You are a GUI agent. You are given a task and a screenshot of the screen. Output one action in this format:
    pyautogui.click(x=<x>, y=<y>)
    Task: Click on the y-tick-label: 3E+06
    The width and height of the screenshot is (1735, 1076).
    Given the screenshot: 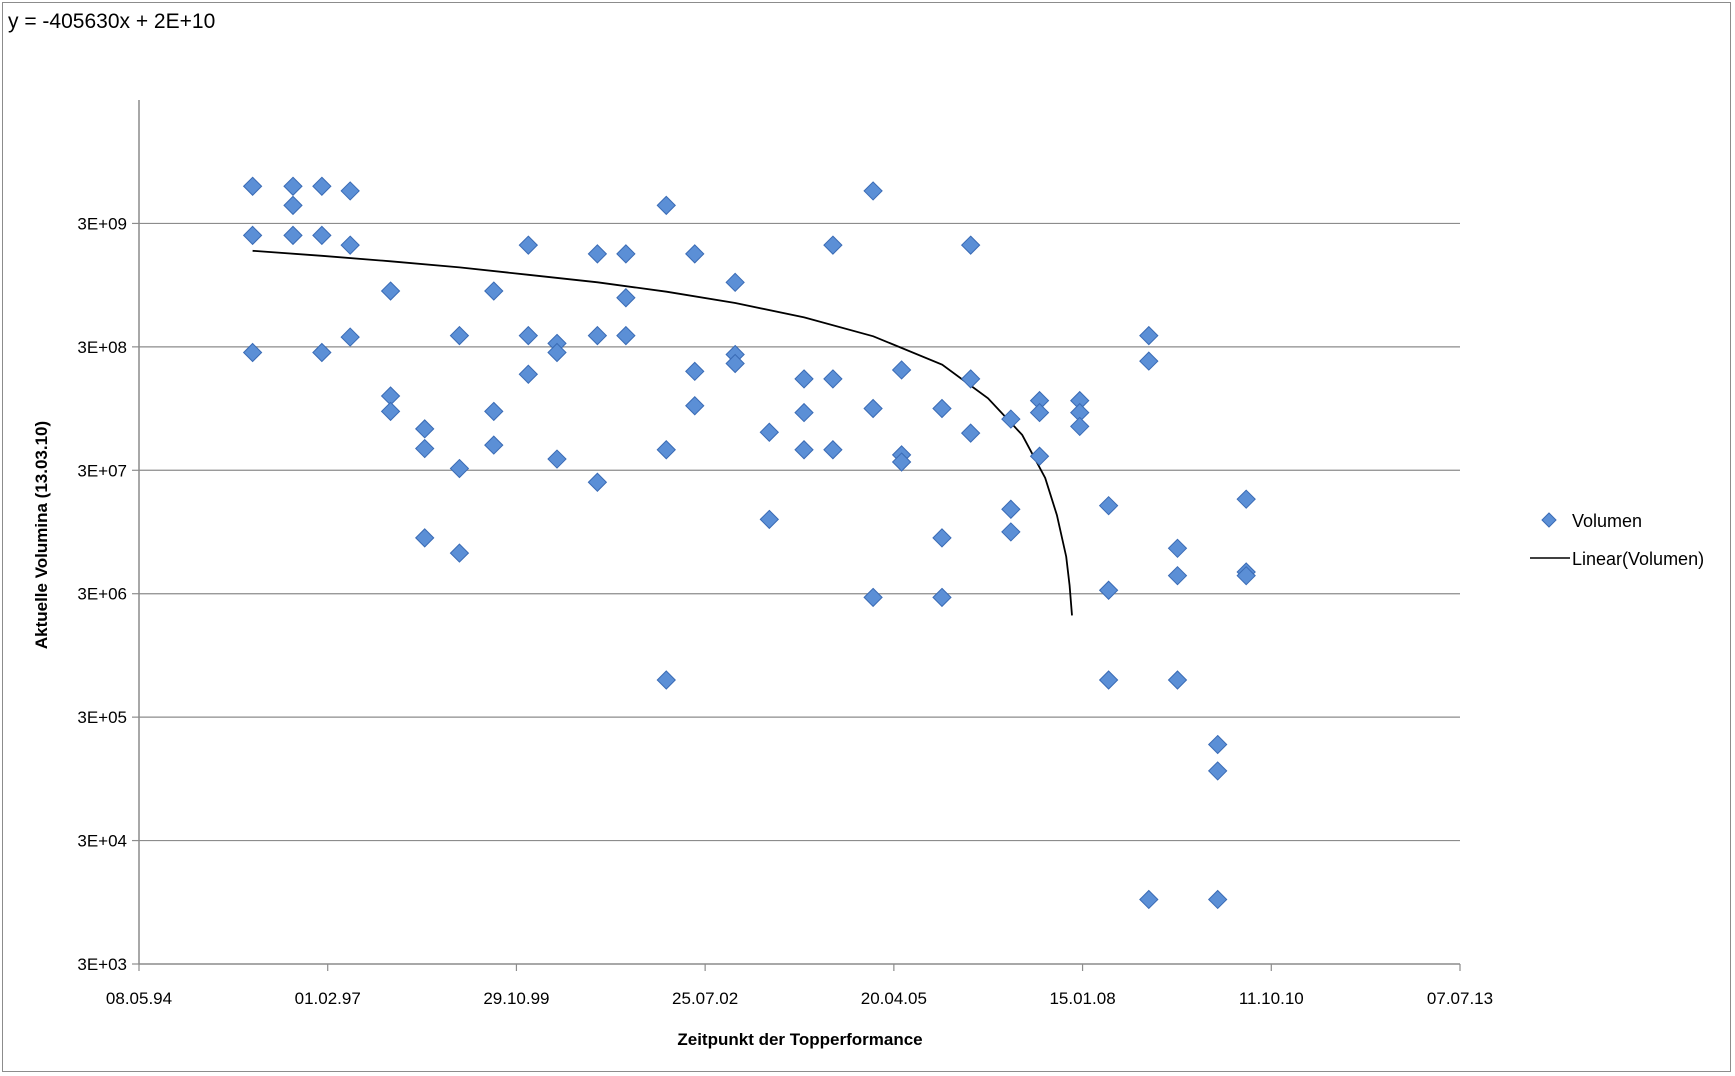 What is the action you would take?
    pyautogui.click(x=102, y=594)
    